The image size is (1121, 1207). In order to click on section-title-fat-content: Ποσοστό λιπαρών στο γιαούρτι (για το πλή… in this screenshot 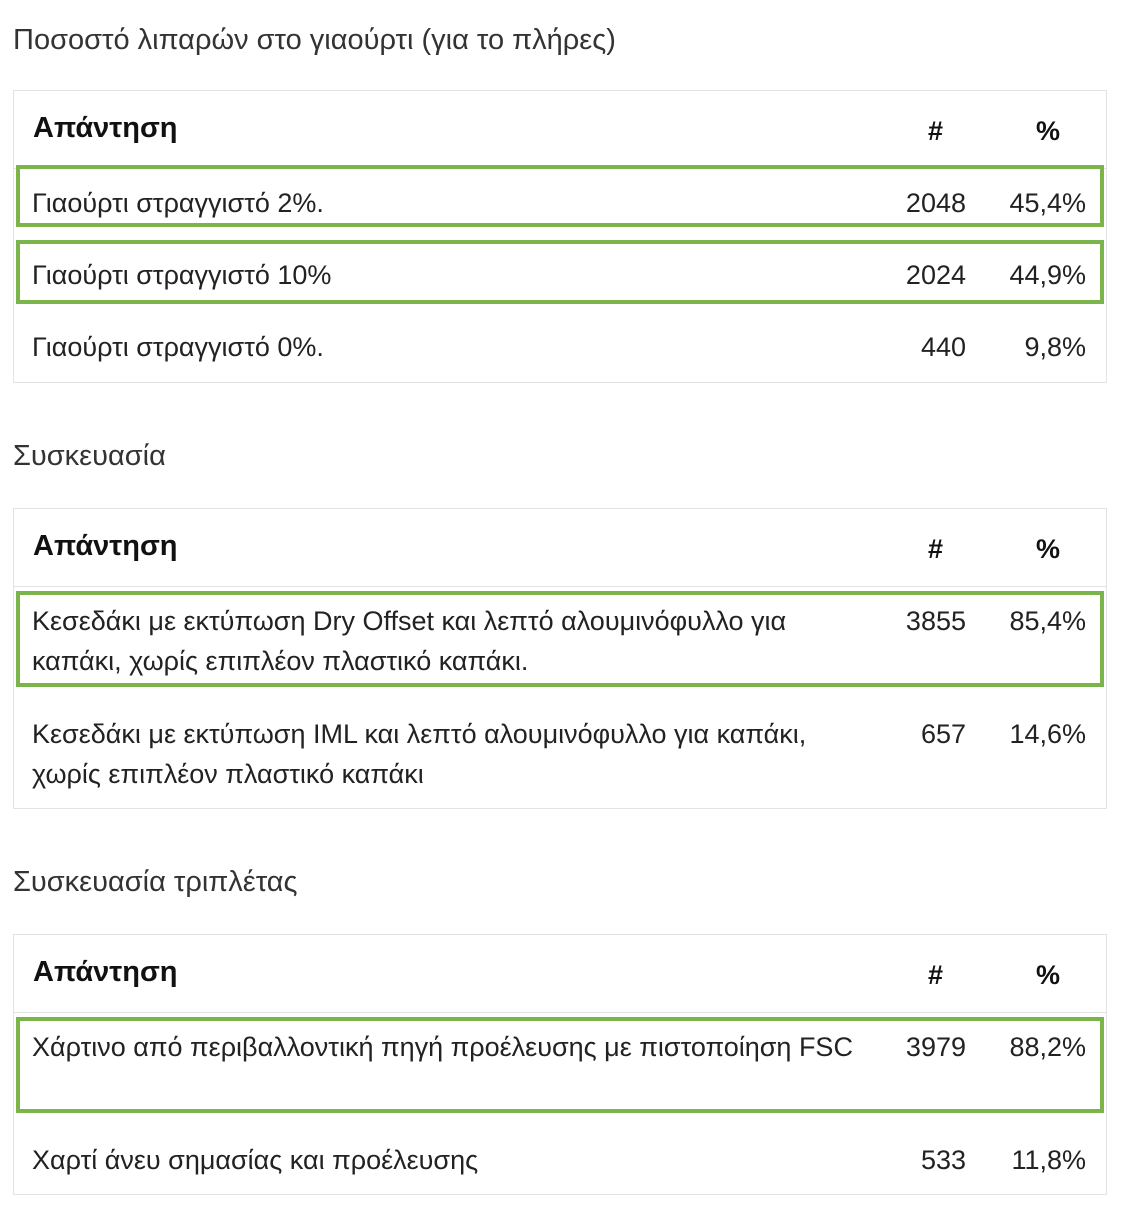, I will do `click(314, 40)`.